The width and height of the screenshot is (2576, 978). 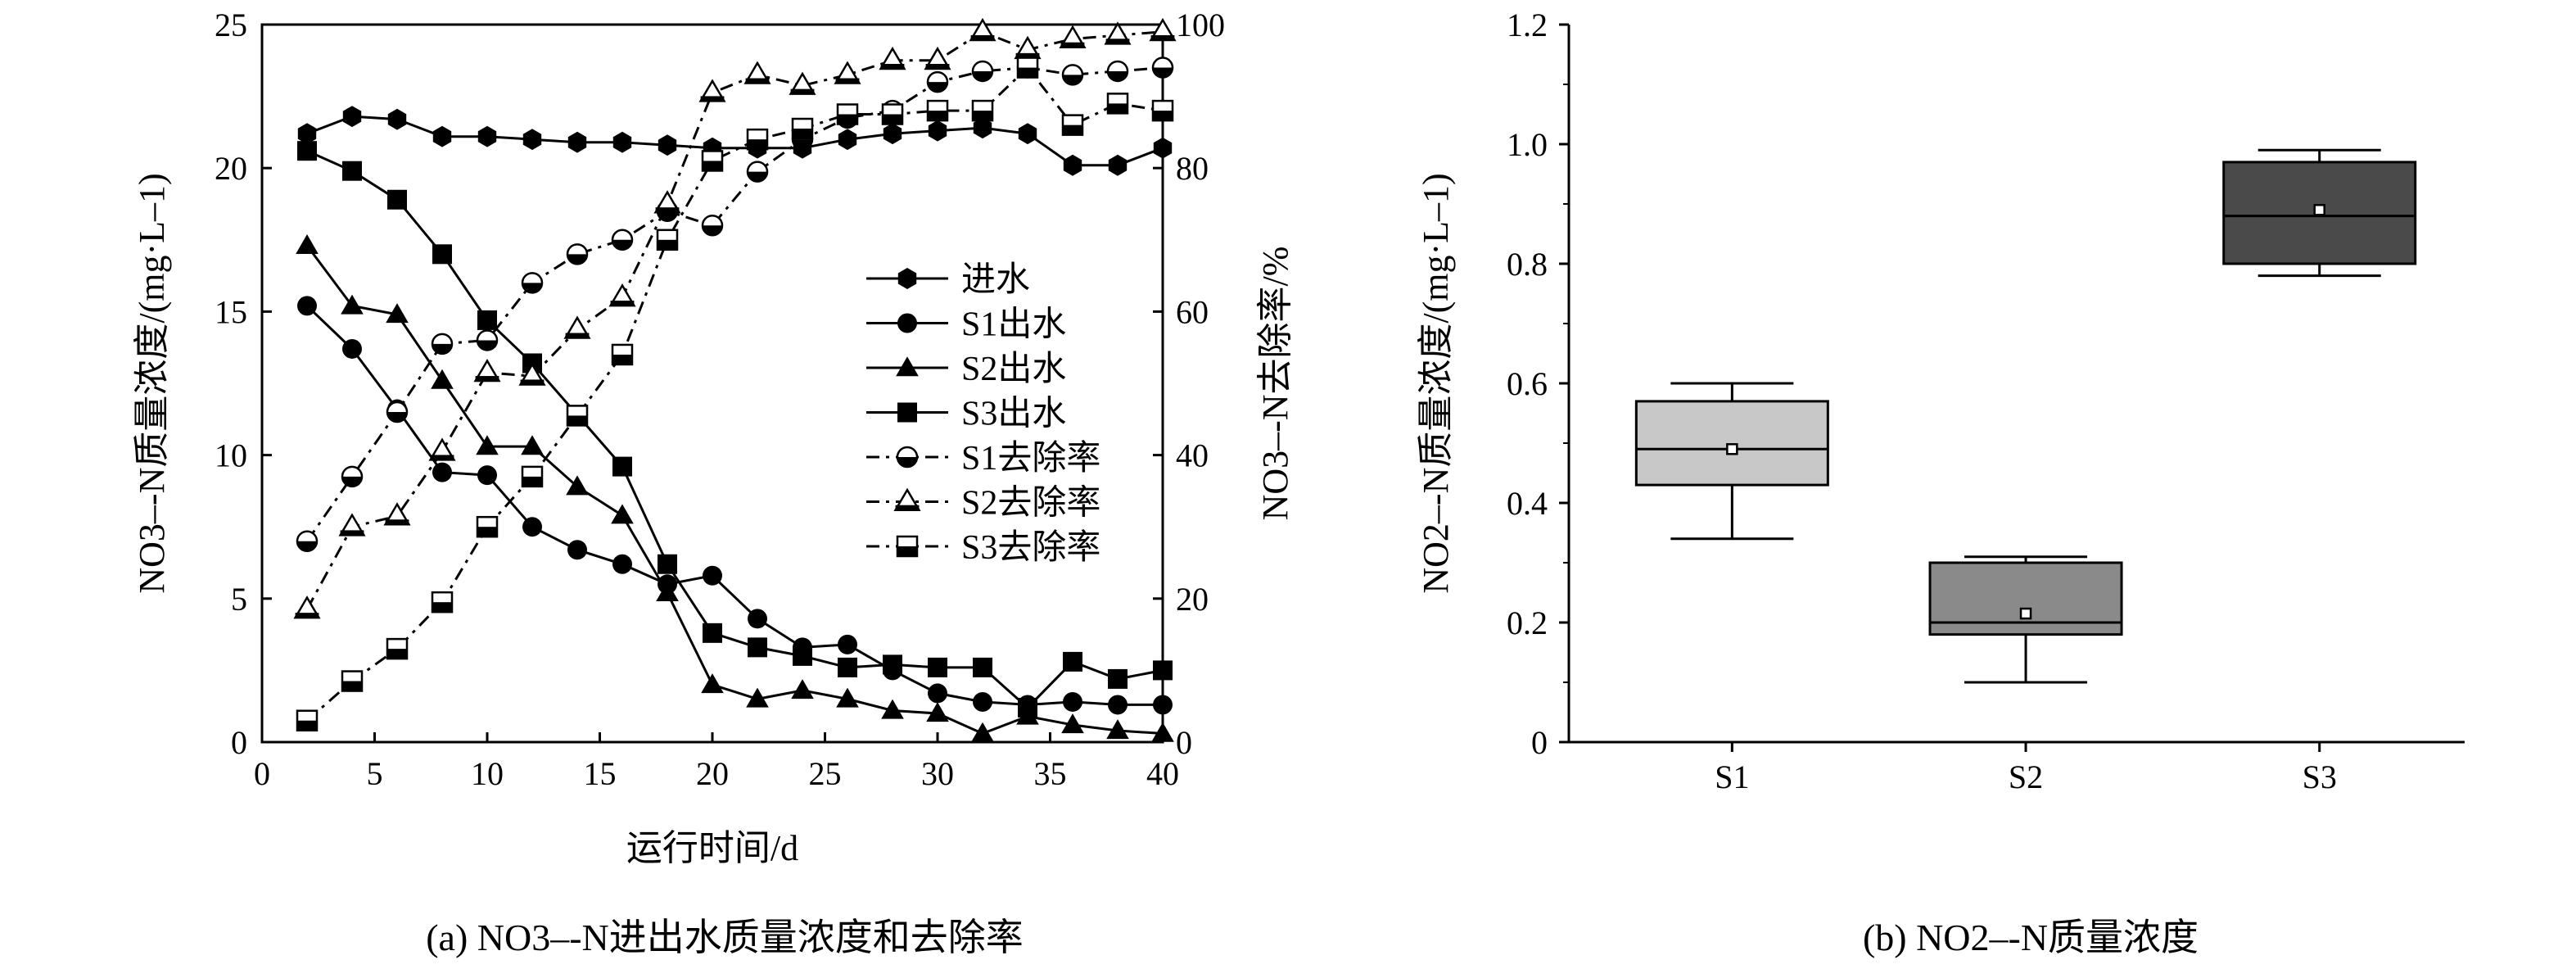 I want to click on y-tick-label: 0, so click(x=1539, y=742).